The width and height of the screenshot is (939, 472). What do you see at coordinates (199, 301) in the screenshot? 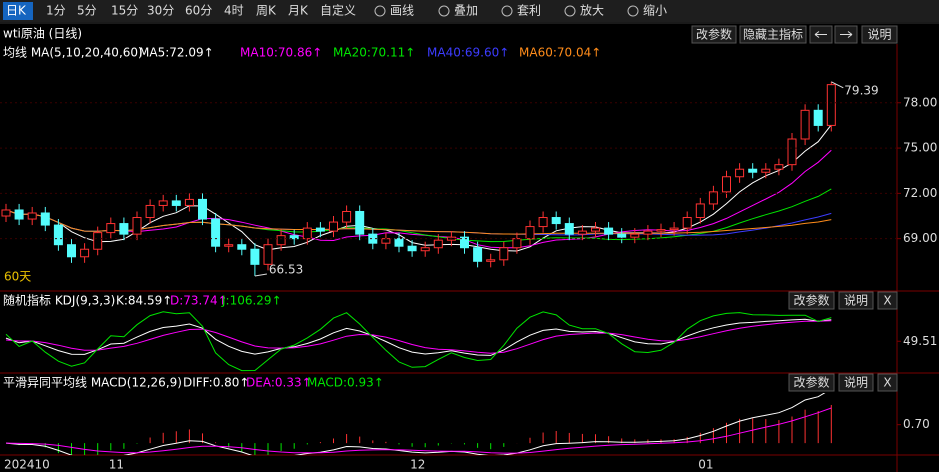
I see `legend-item: D:73.74↑` at bounding box center [199, 301].